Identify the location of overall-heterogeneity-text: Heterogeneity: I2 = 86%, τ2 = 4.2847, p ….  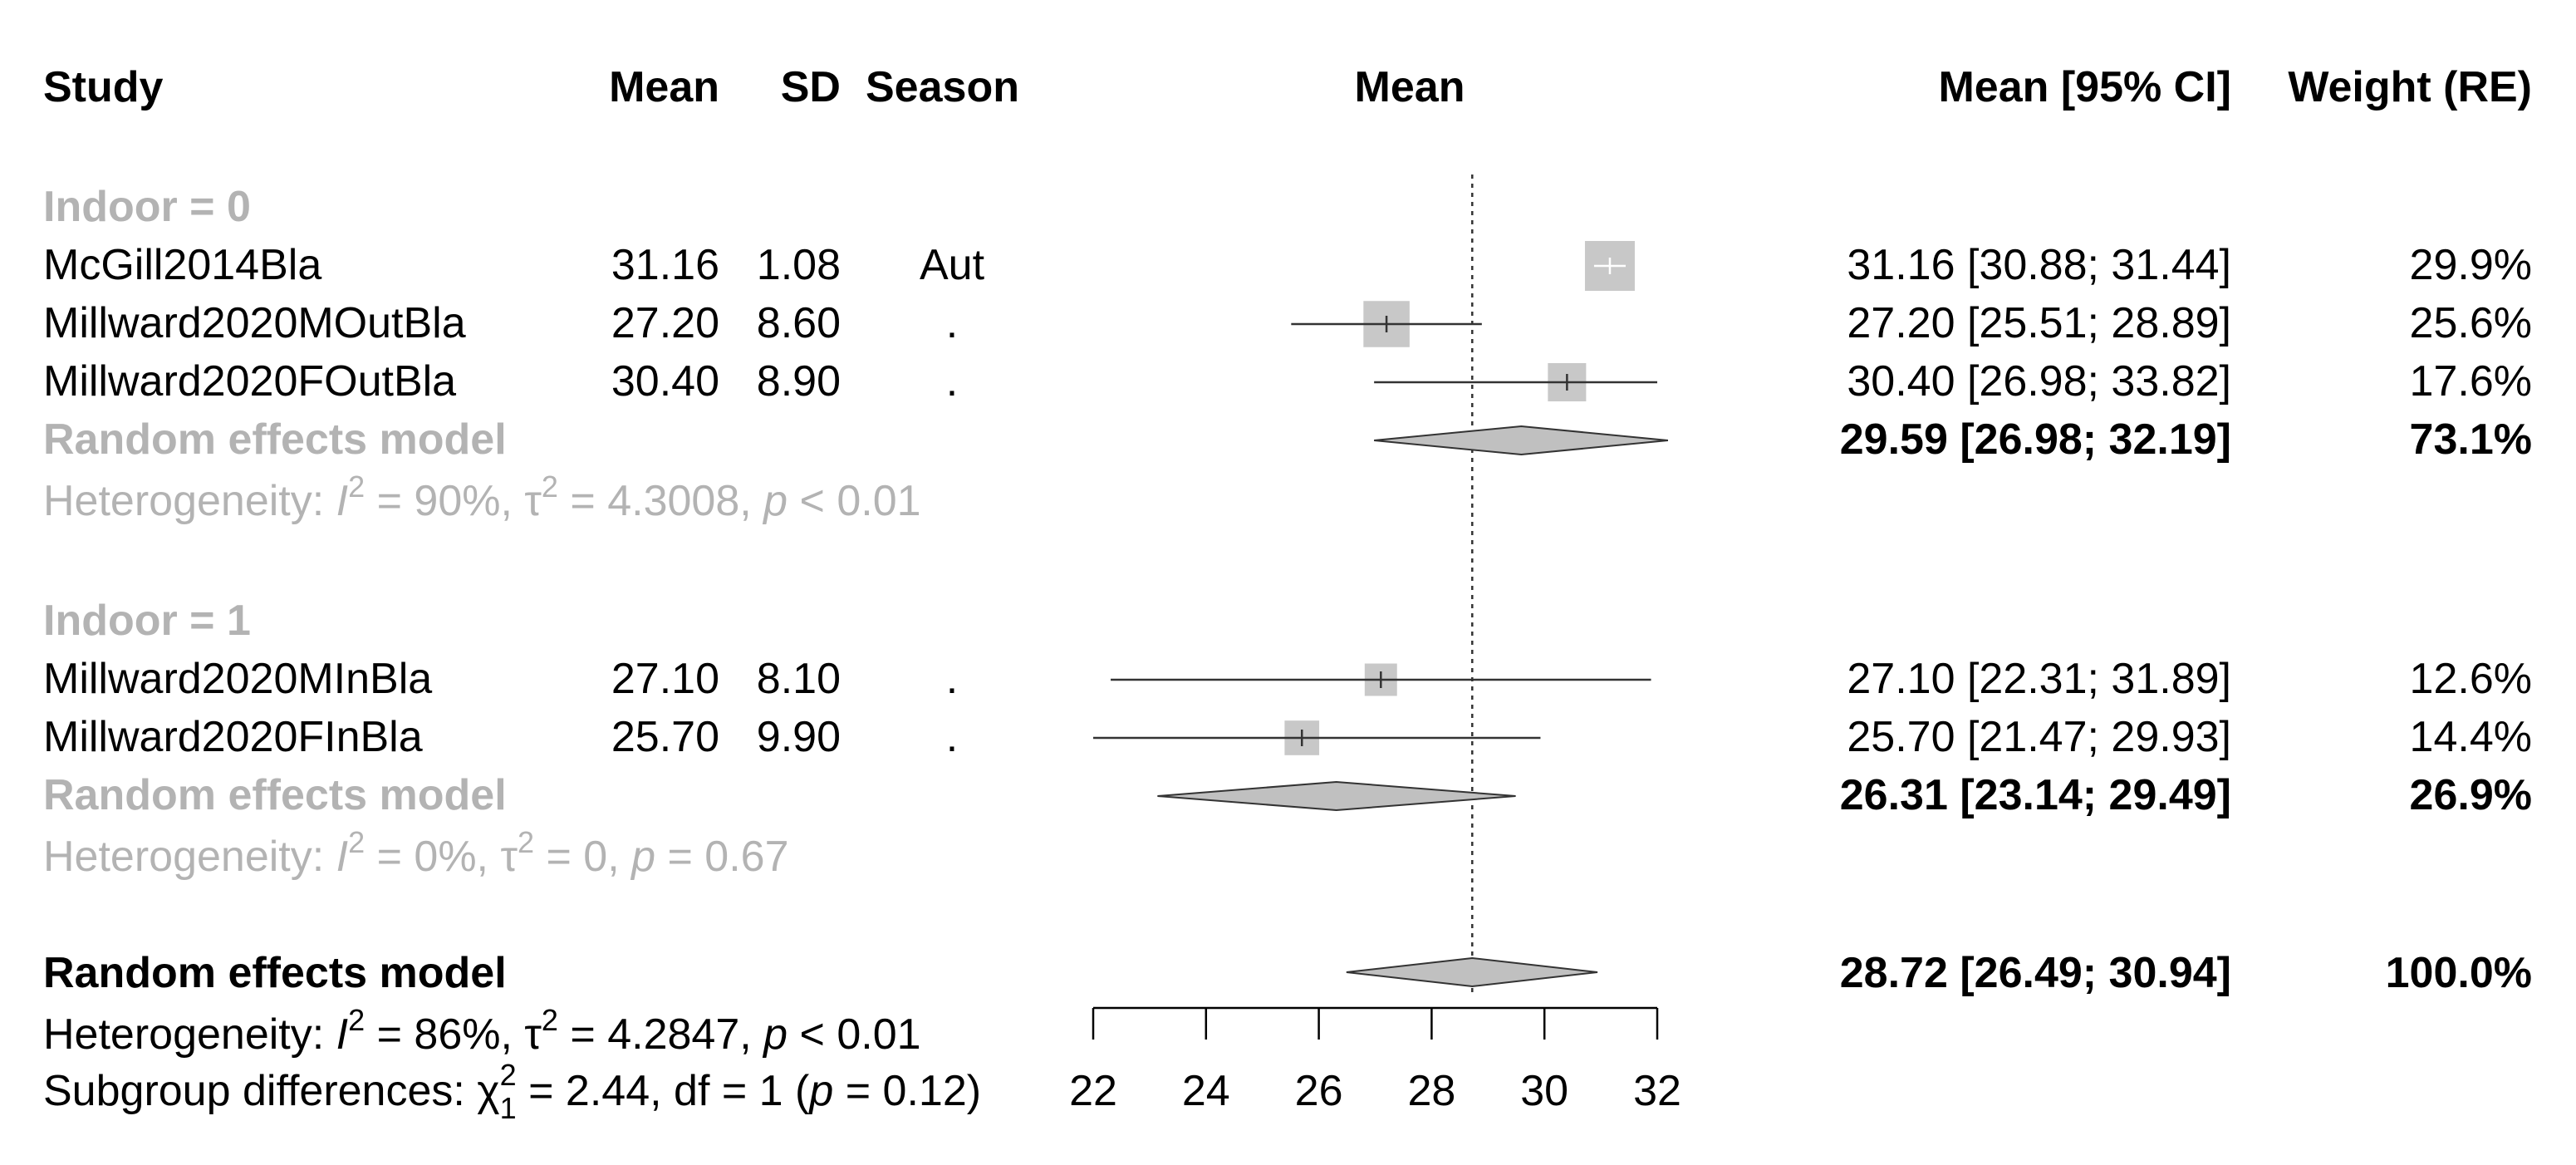
(482, 1031).